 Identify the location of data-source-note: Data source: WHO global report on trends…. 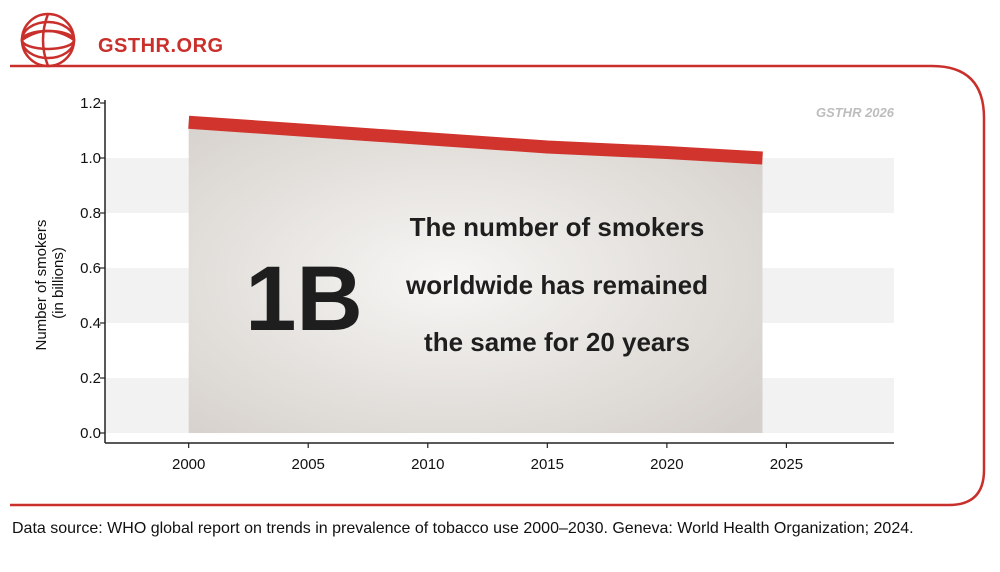
(463, 528).